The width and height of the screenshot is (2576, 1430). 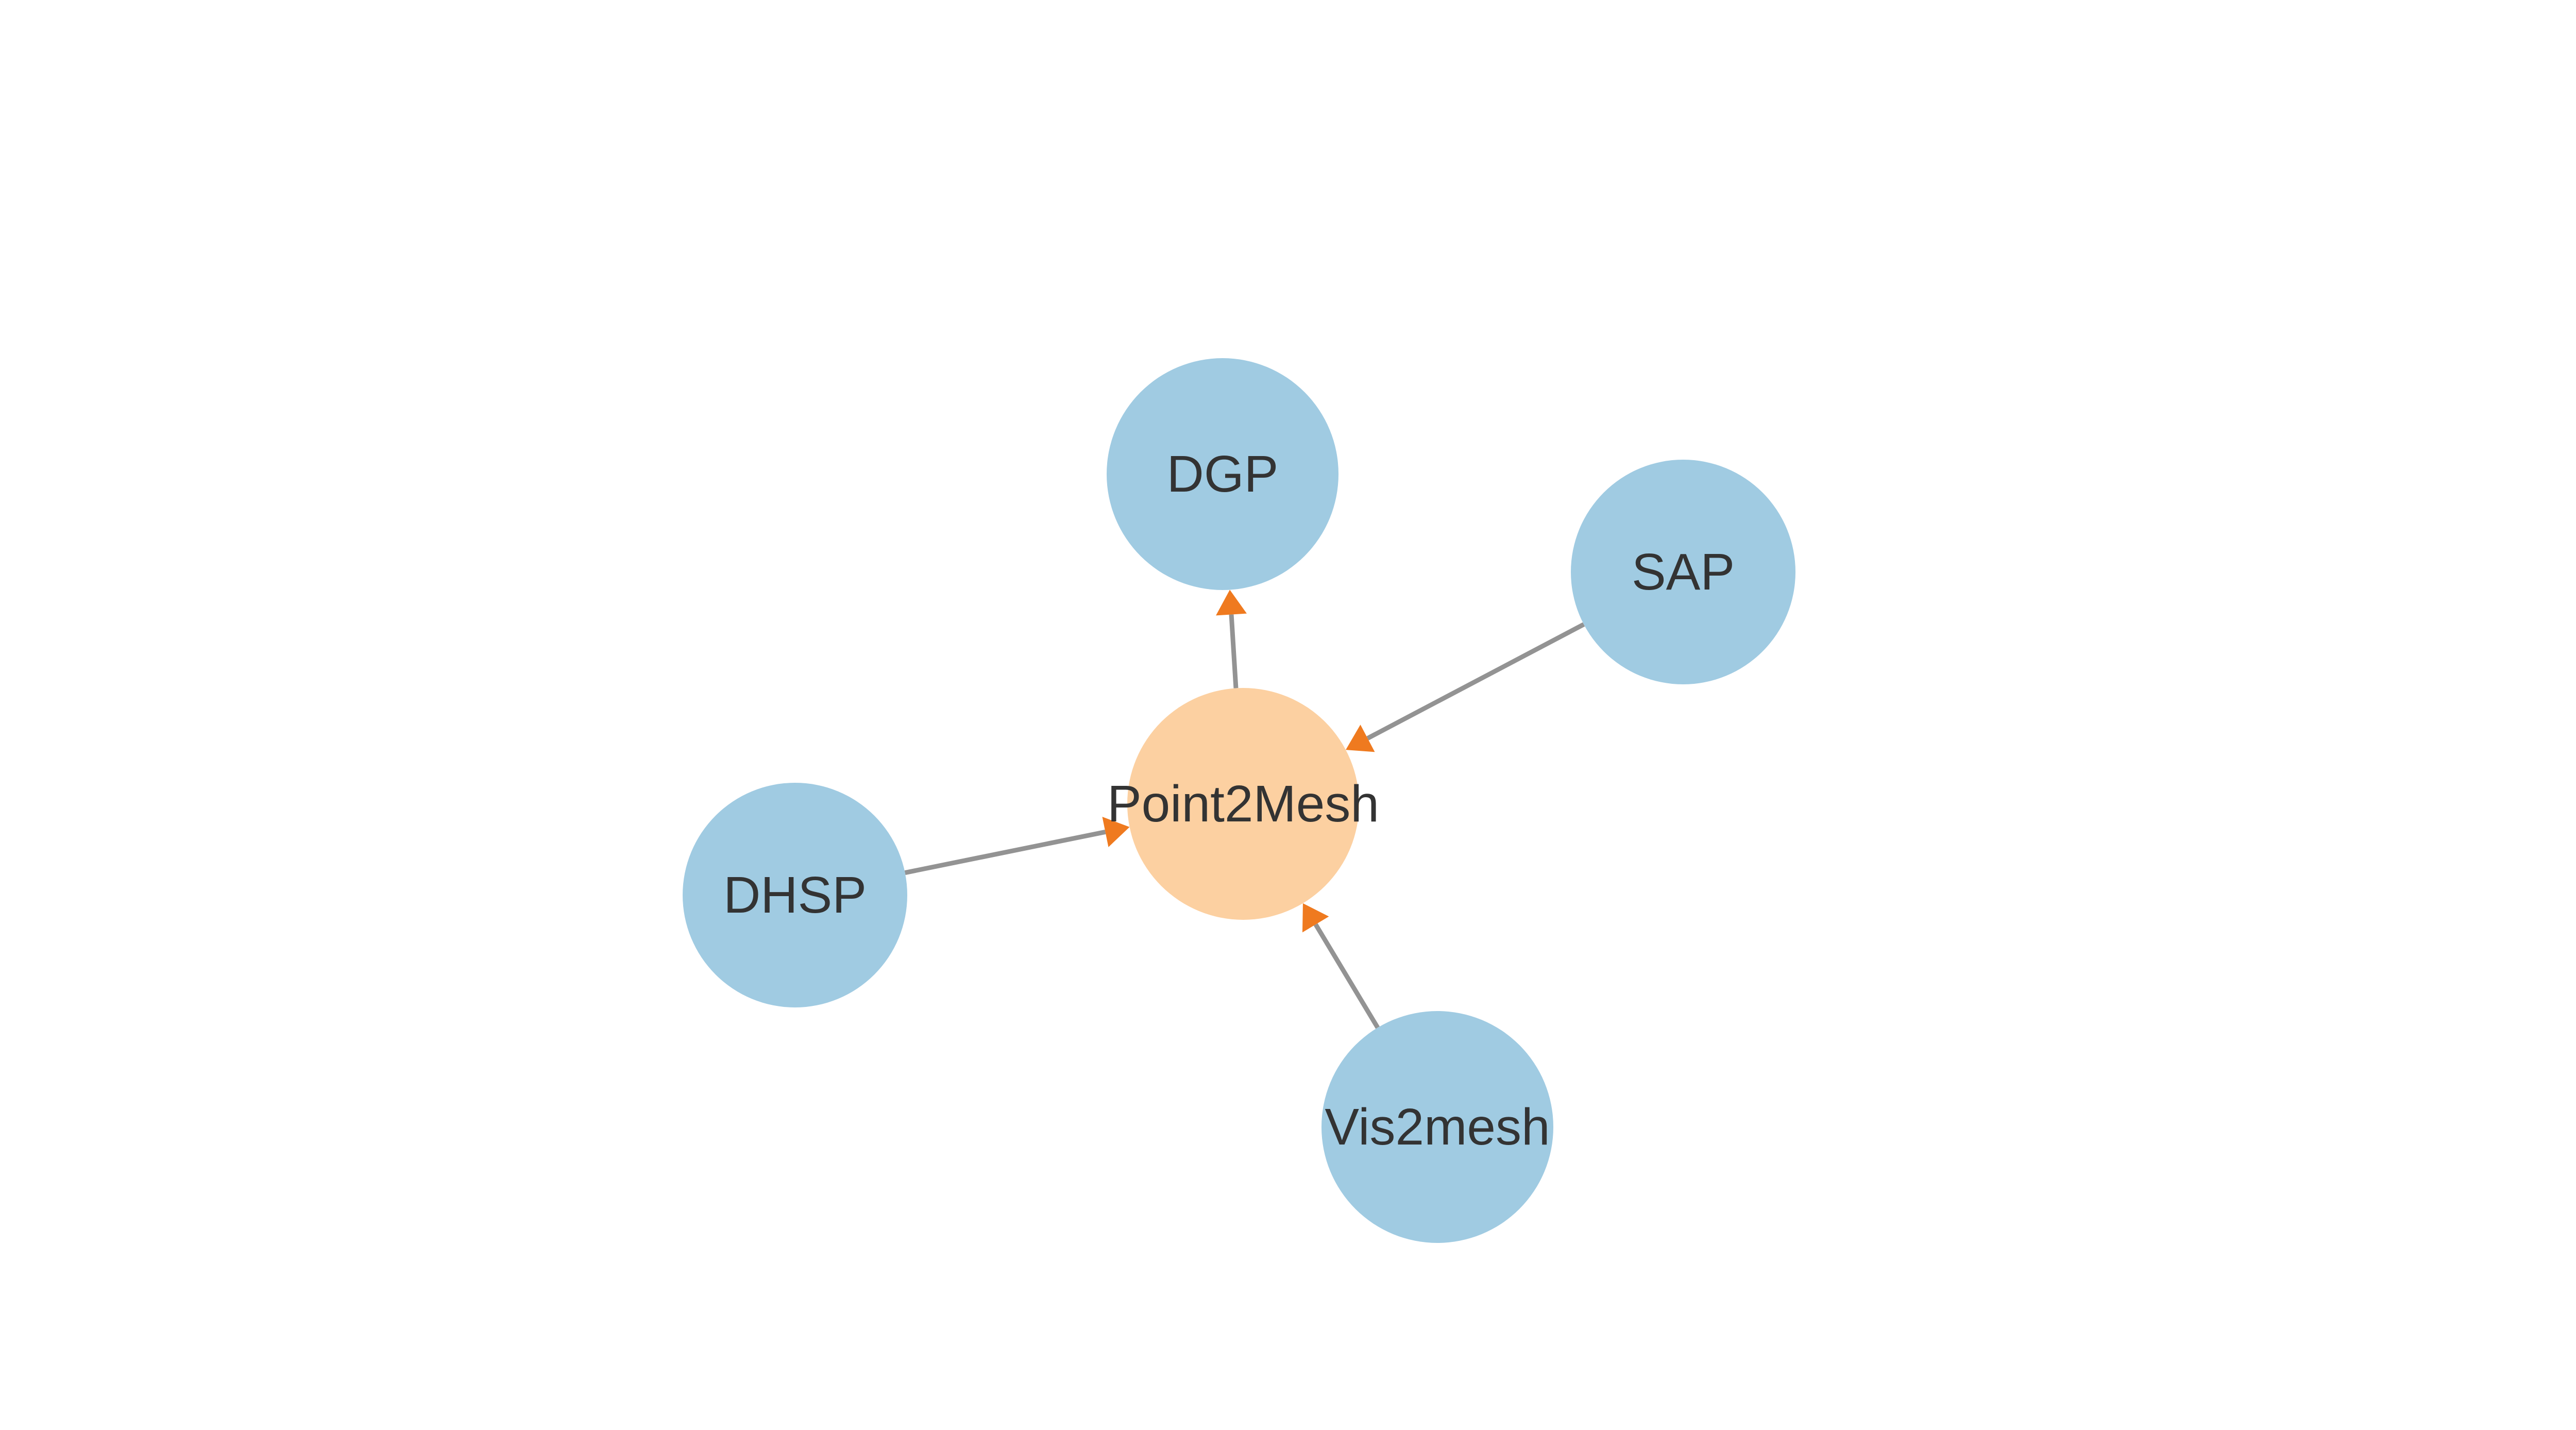 I want to click on node-dhsp: DHSP, so click(x=795, y=895).